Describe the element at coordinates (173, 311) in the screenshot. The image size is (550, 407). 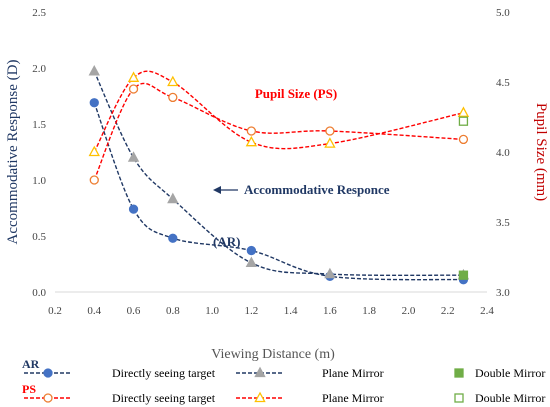
I see `x-tick-label: 0.8` at that location.